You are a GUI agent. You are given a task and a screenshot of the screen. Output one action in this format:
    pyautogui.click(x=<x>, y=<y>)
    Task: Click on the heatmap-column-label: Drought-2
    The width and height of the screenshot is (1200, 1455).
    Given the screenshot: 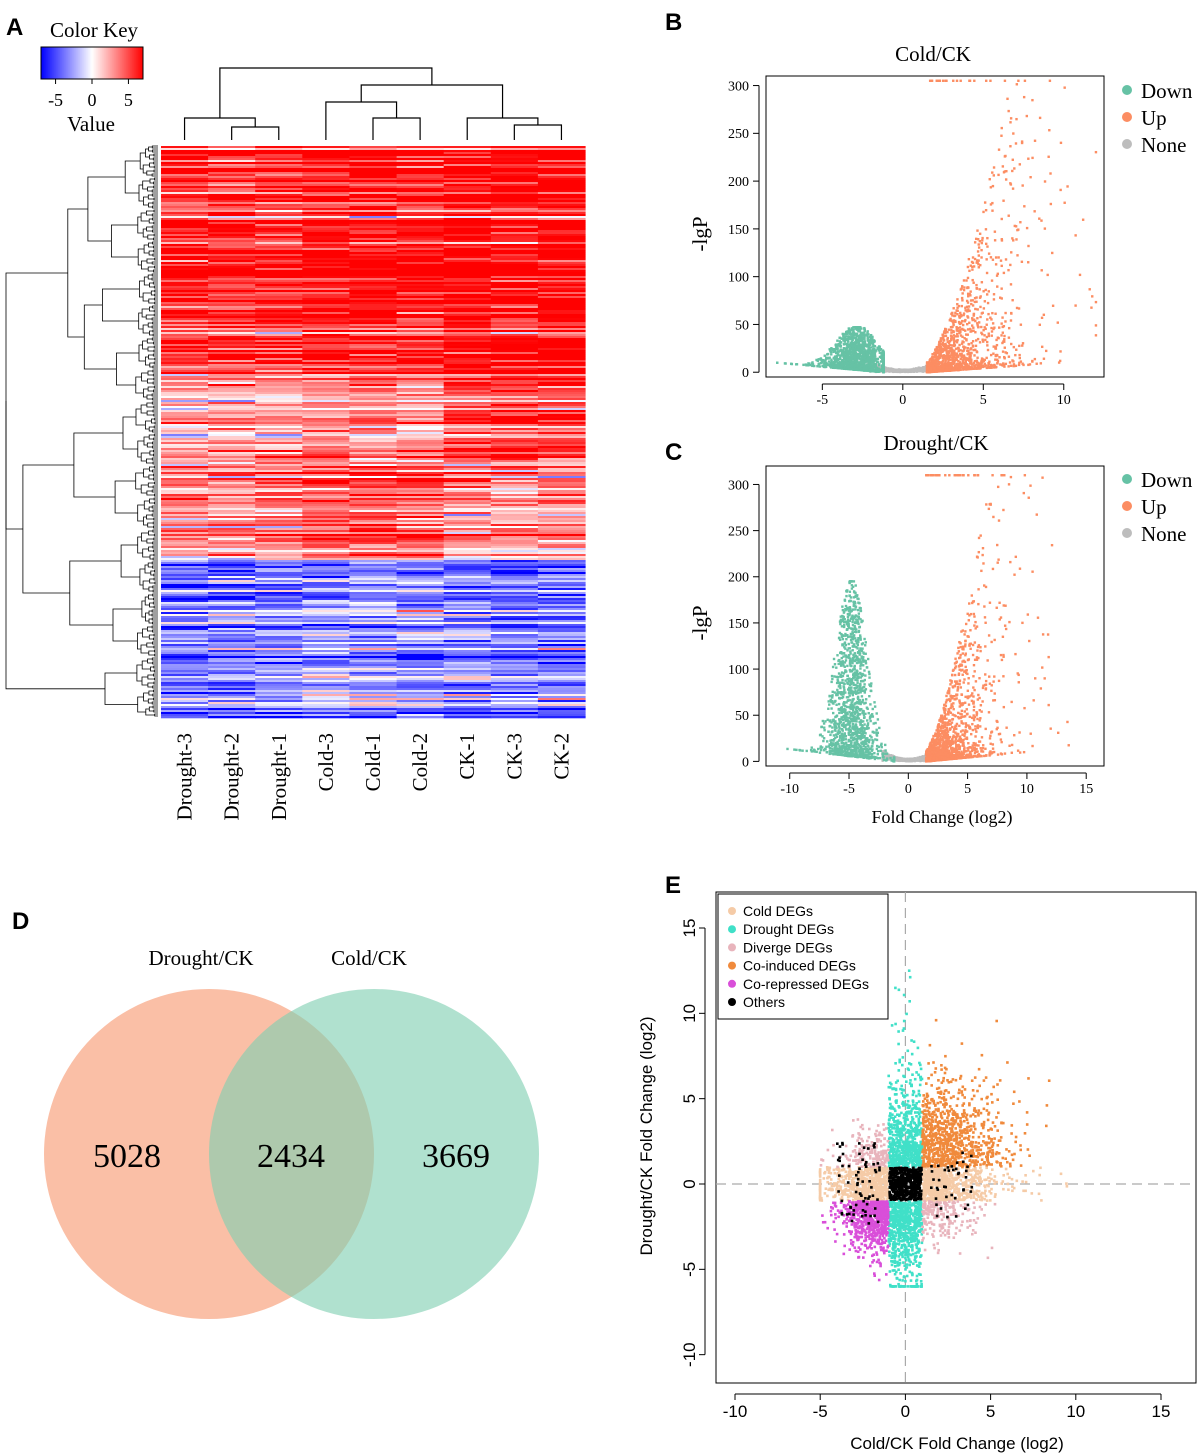 What is the action you would take?
    pyautogui.click(x=232, y=777)
    